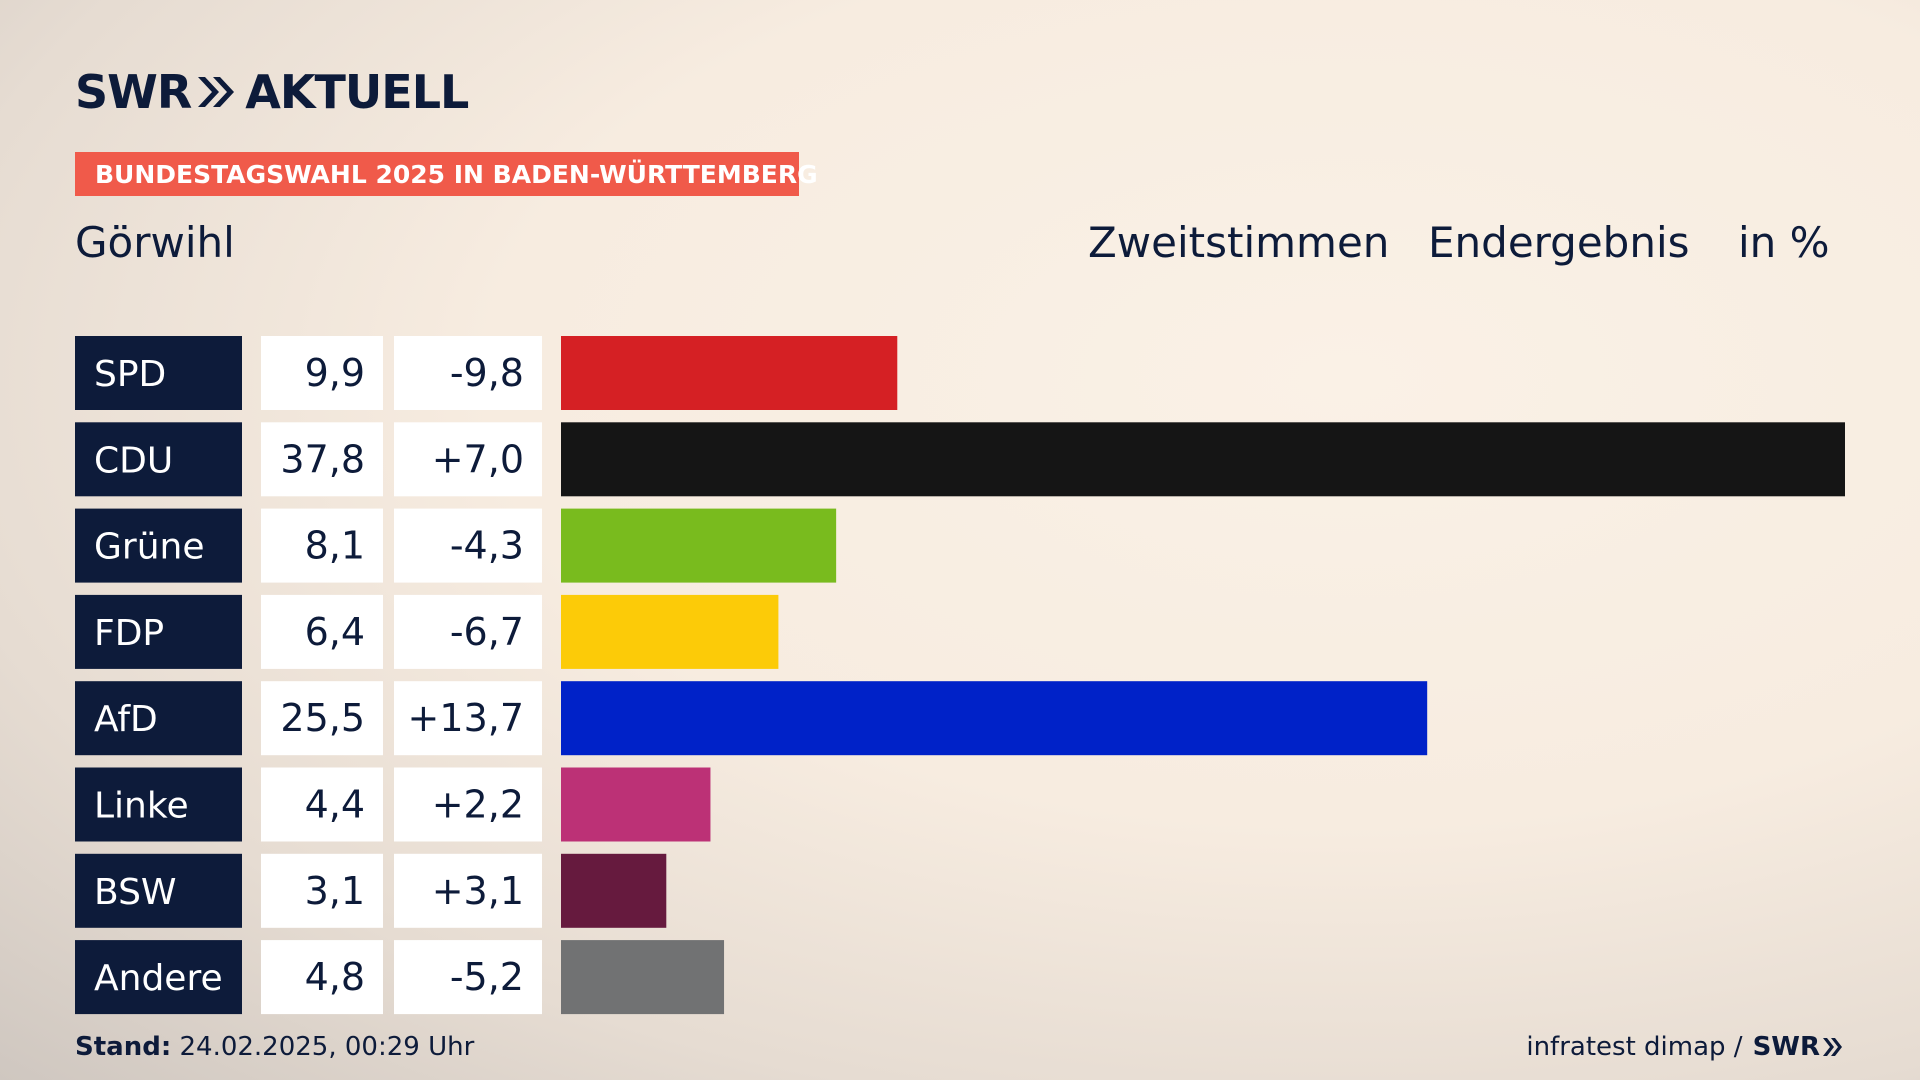 The width and height of the screenshot is (1920, 1080). I want to click on source-text: infratest dimap /, so click(1634, 1047).